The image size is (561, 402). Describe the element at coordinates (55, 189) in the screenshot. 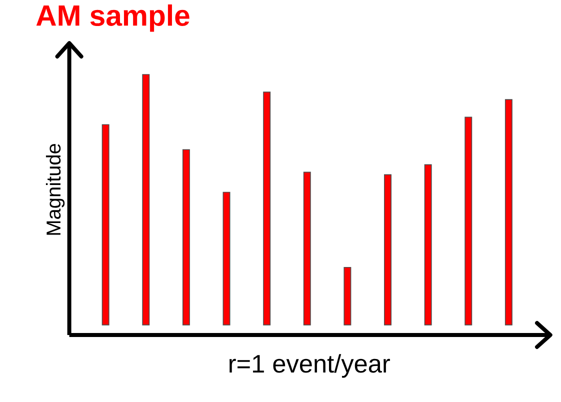

I see `y-axis-title: Magnitude` at that location.